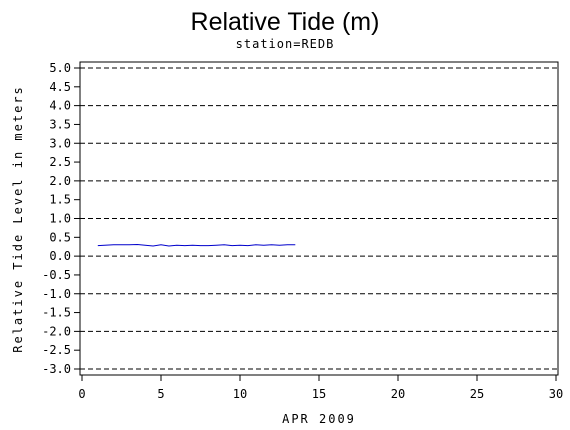  Describe the element at coordinates (56, 369) in the screenshot. I see `y-tick-label: -3.0` at that location.